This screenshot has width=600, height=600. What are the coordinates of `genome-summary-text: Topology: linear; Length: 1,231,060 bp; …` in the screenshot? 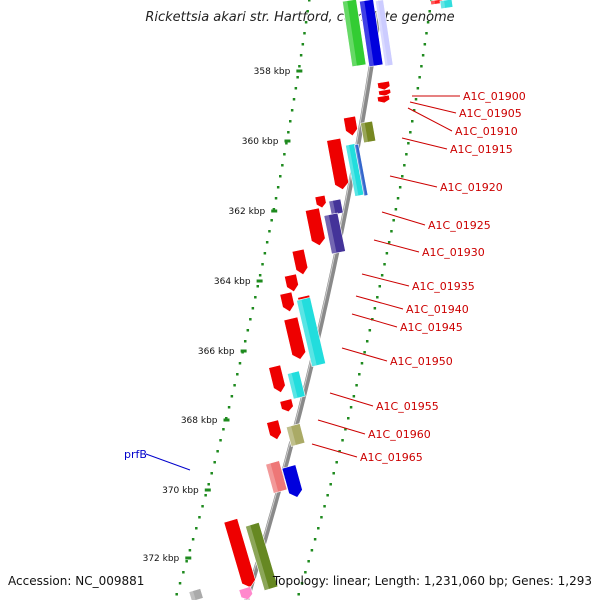 It's located at (432, 581).